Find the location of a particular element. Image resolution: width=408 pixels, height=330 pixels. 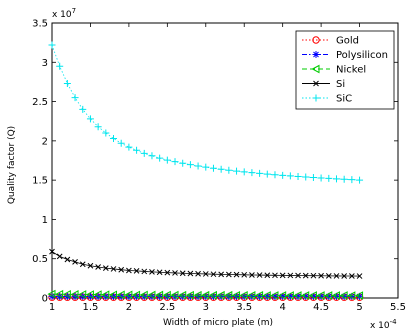

legend-label: Polysilicon is located at coordinates (362, 55).